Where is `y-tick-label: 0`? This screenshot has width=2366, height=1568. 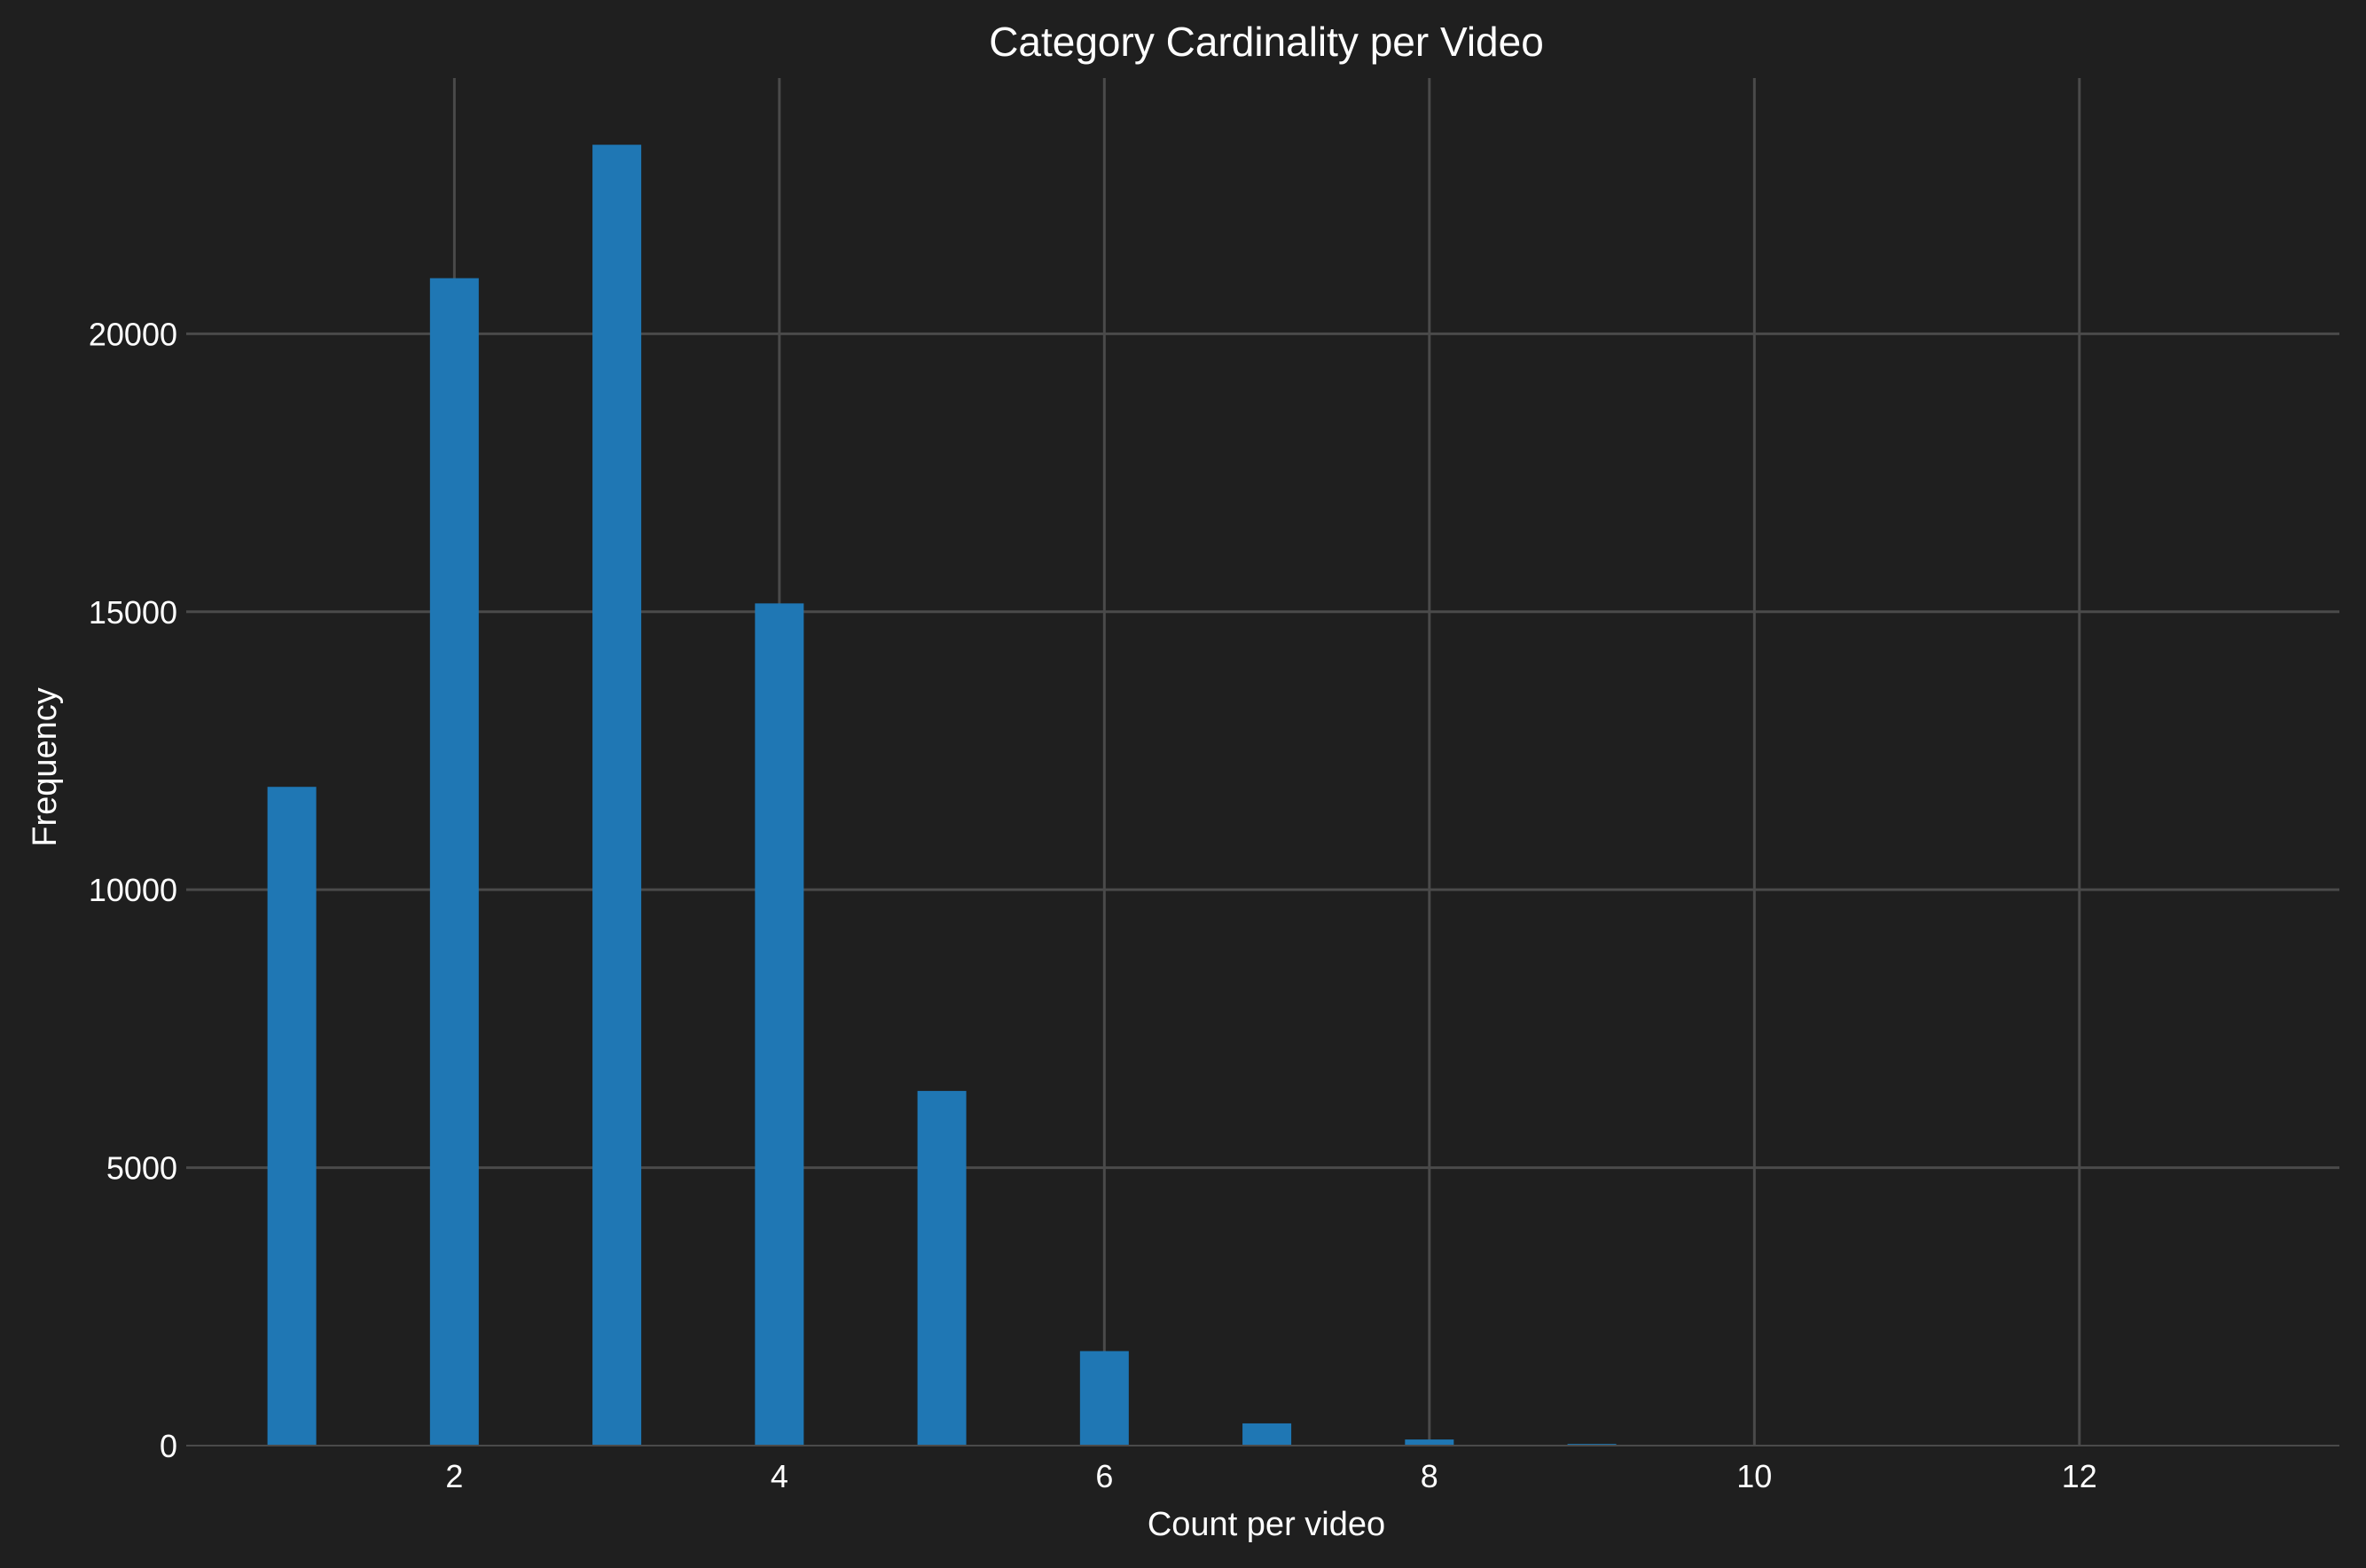 y-tick-label: 0 is located at coordinates (168, 1446).